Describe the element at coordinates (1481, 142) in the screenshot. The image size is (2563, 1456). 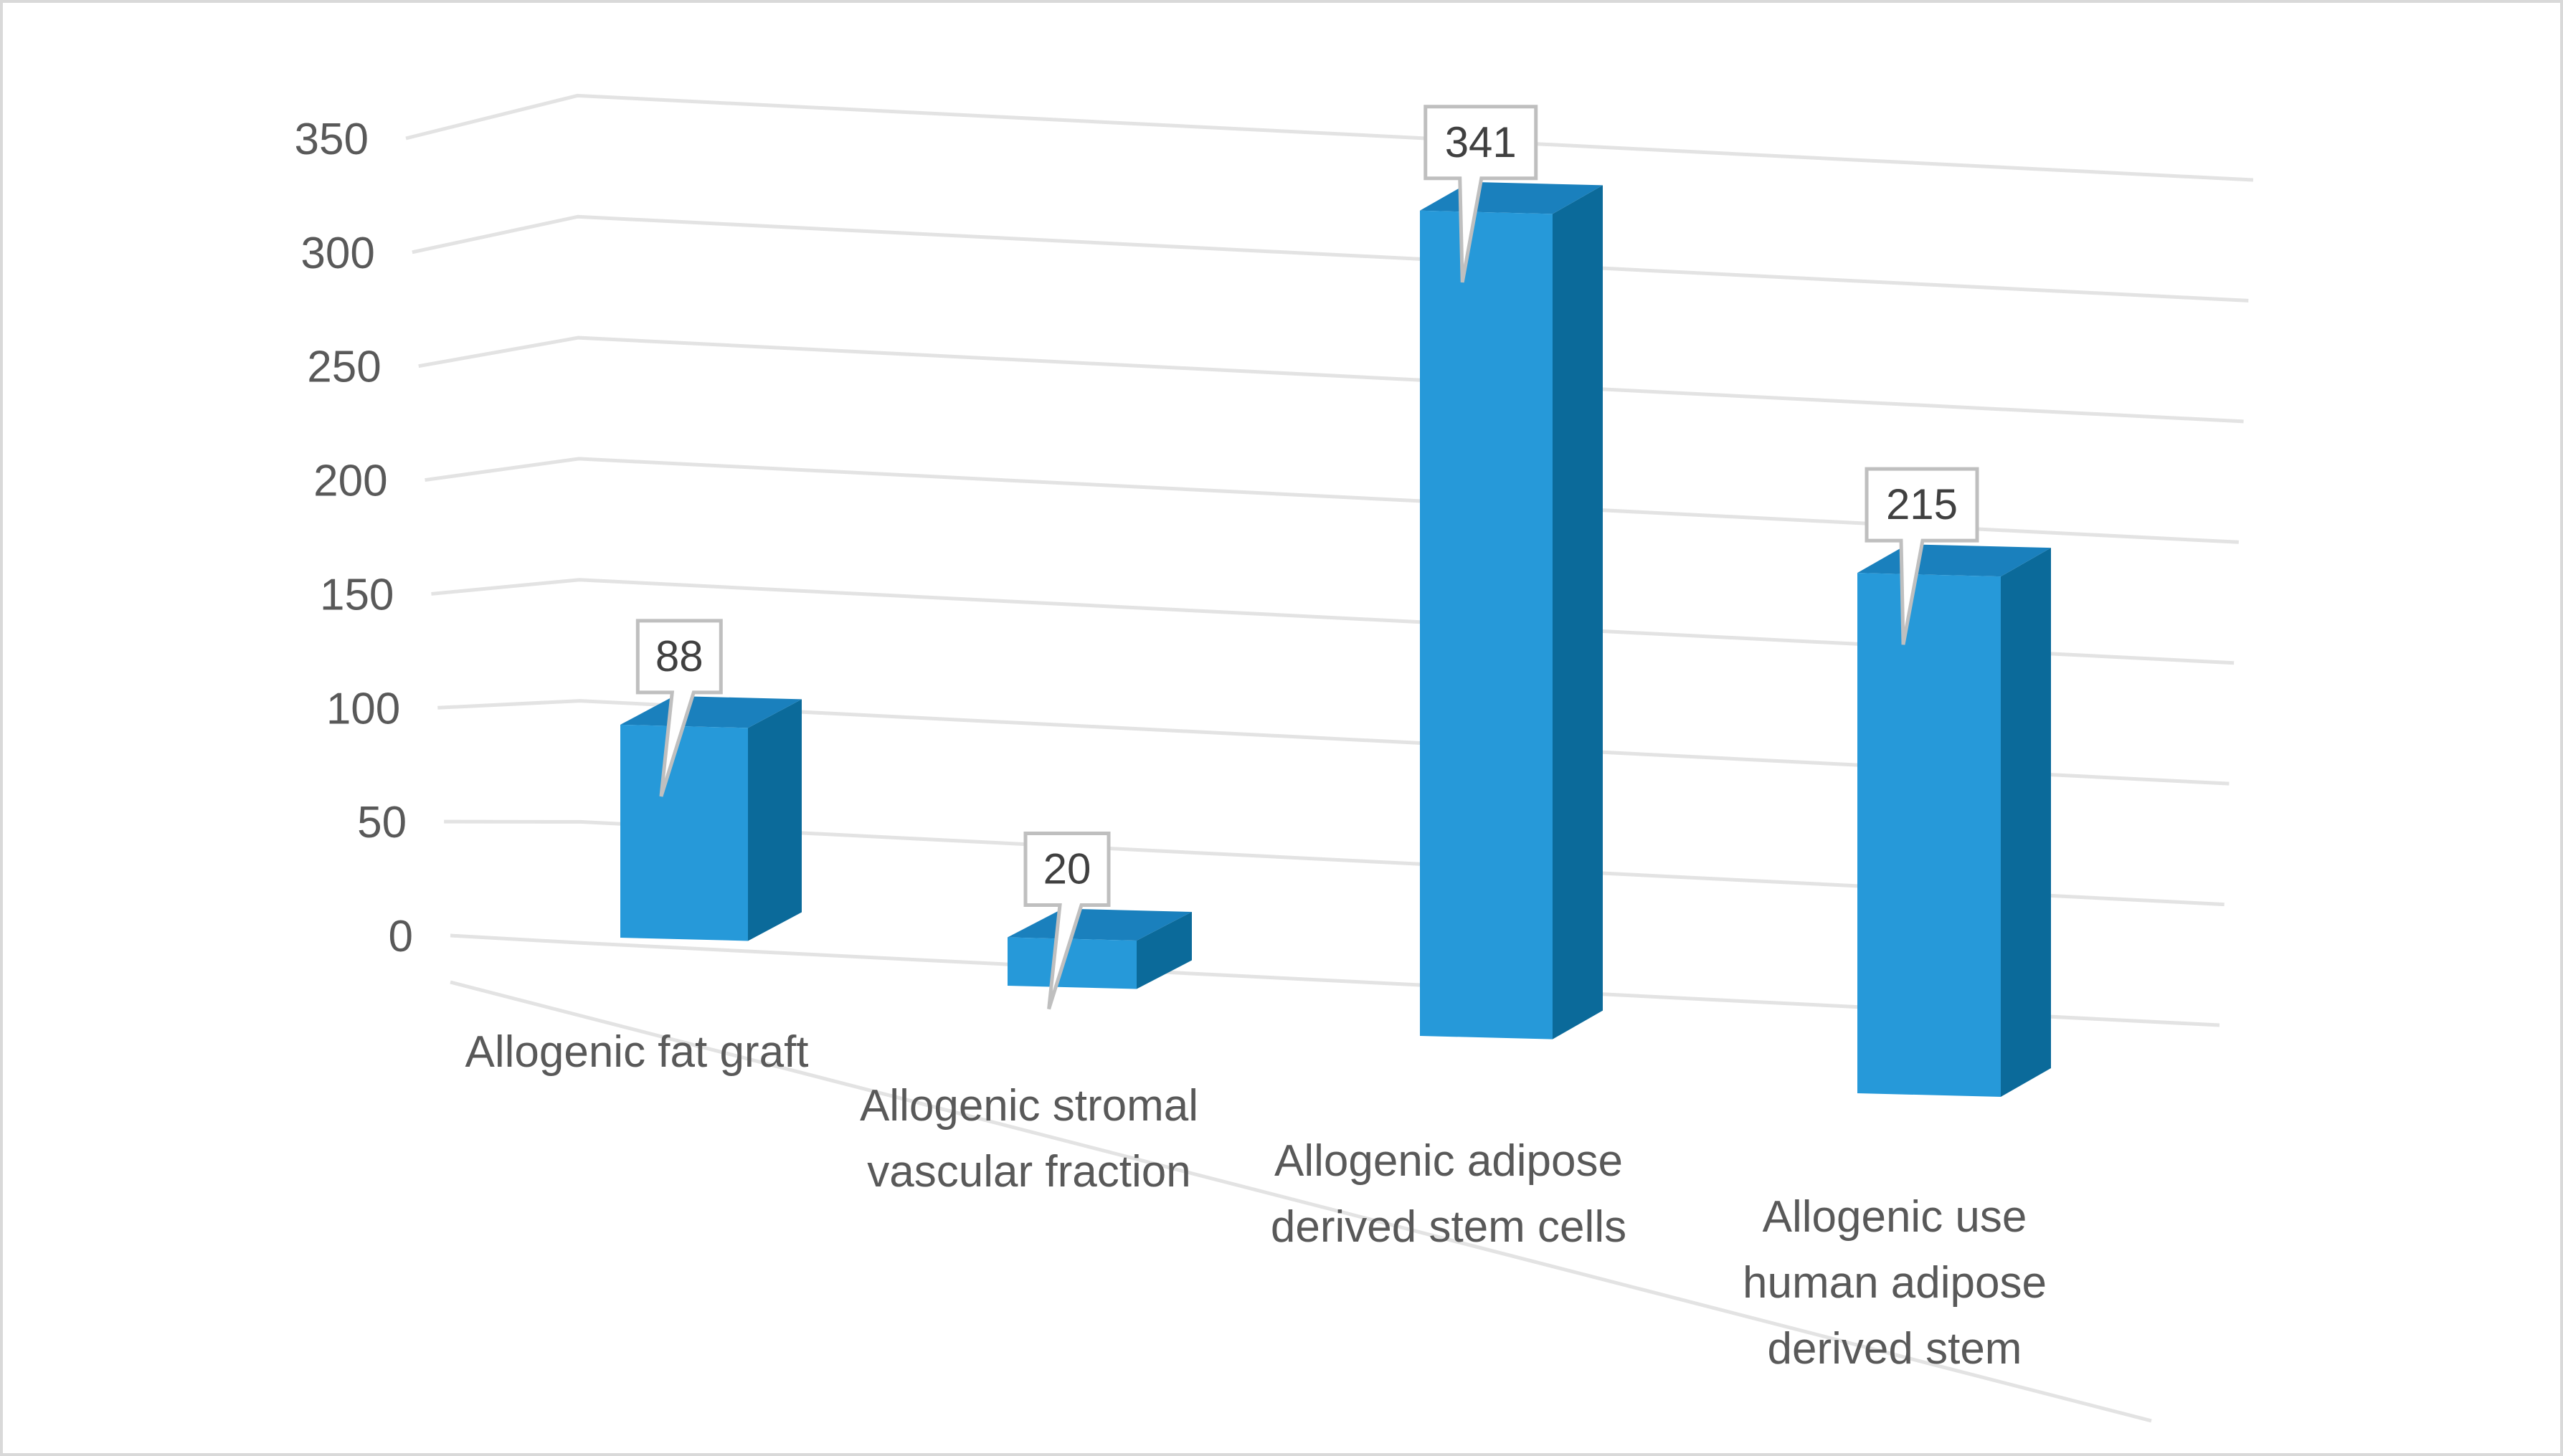
I see `data-label-value: 341` at that location.